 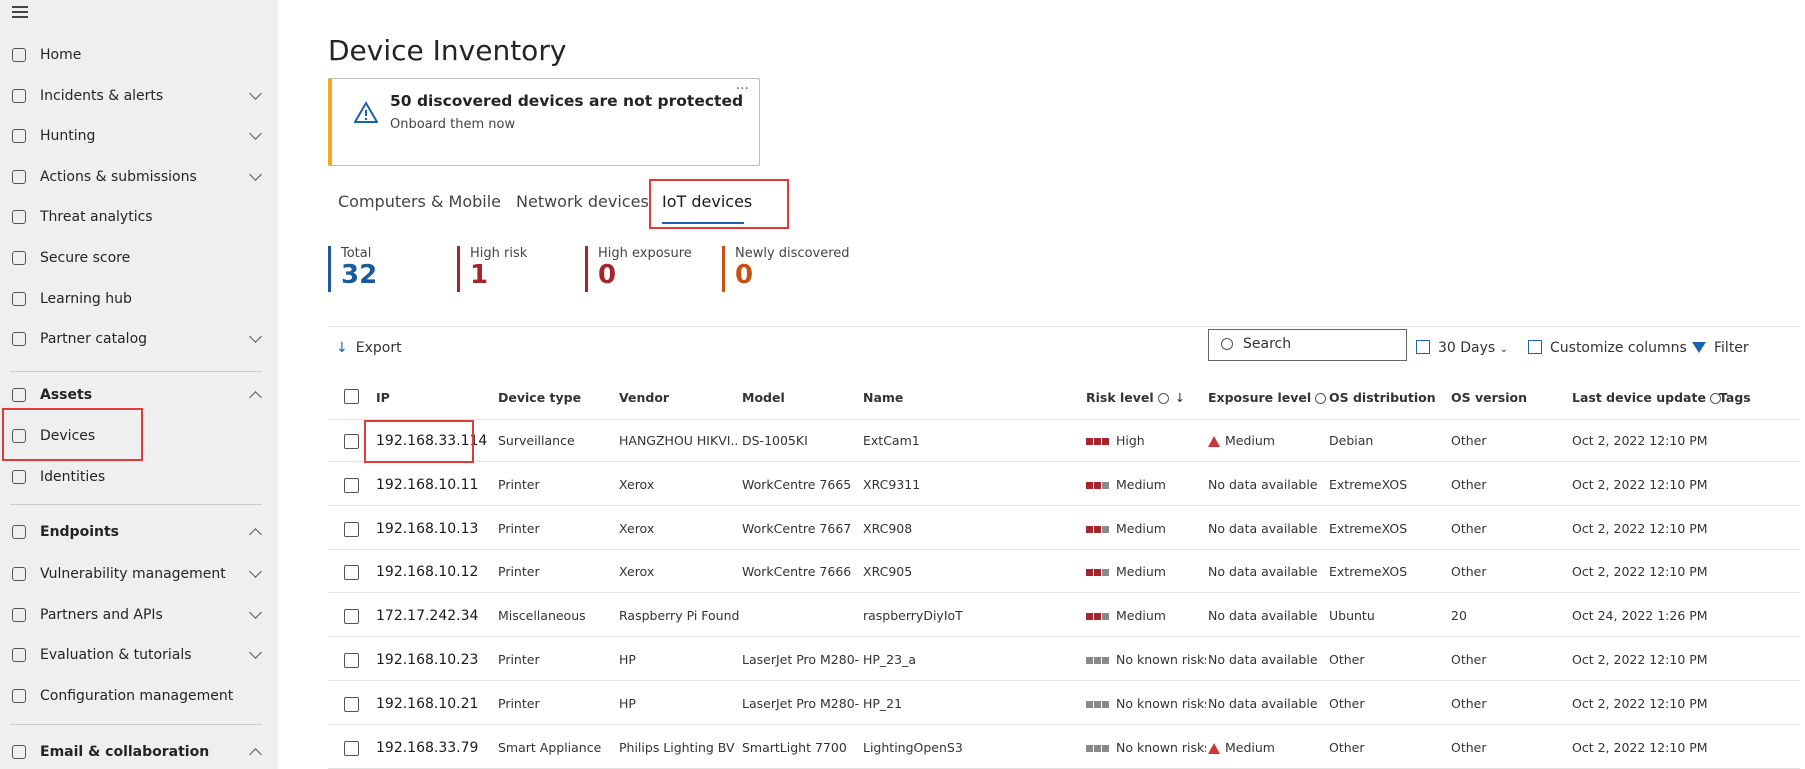 I want to click on nav-section: Endpoints, so click(x=139, y=532).